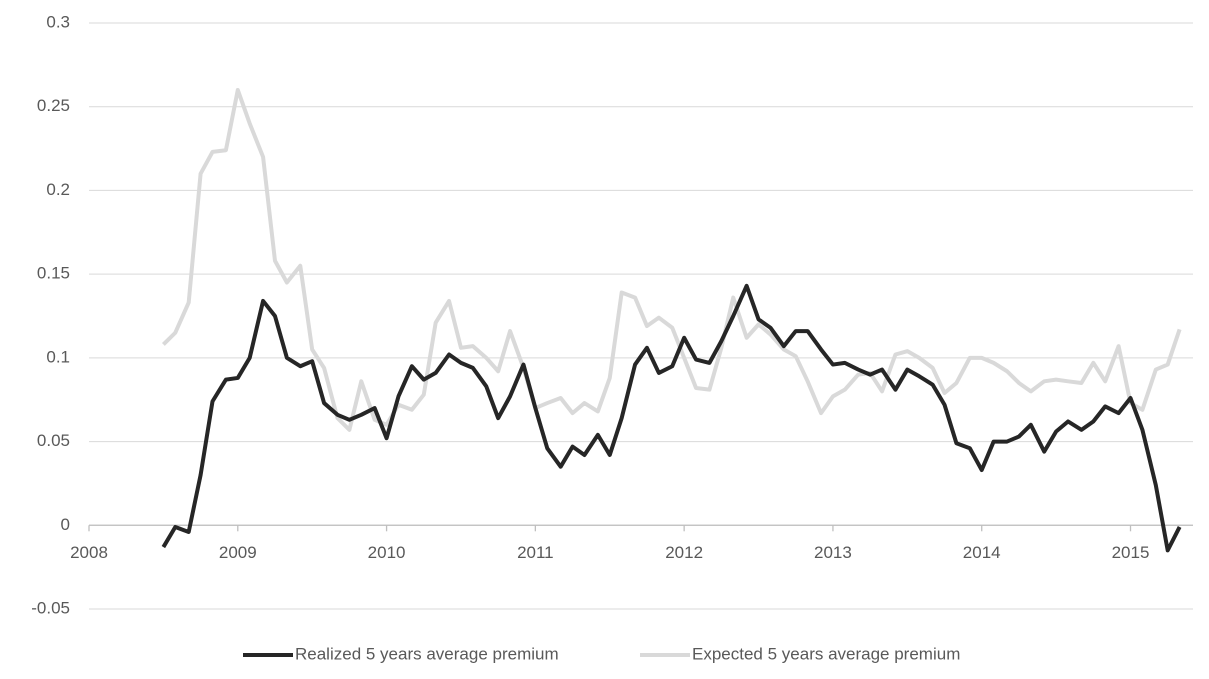 This screenshot has height=679, width=1209. I want to click on x-tick-label: 2012, so click(684, 552).